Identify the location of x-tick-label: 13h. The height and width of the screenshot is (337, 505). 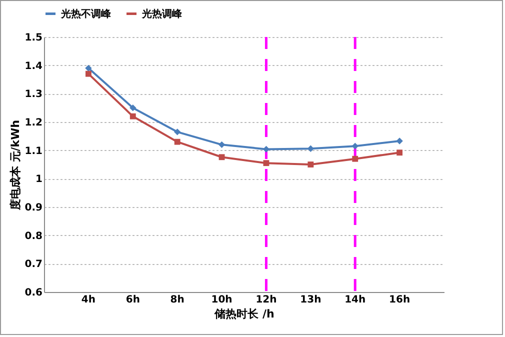
(311, 300).